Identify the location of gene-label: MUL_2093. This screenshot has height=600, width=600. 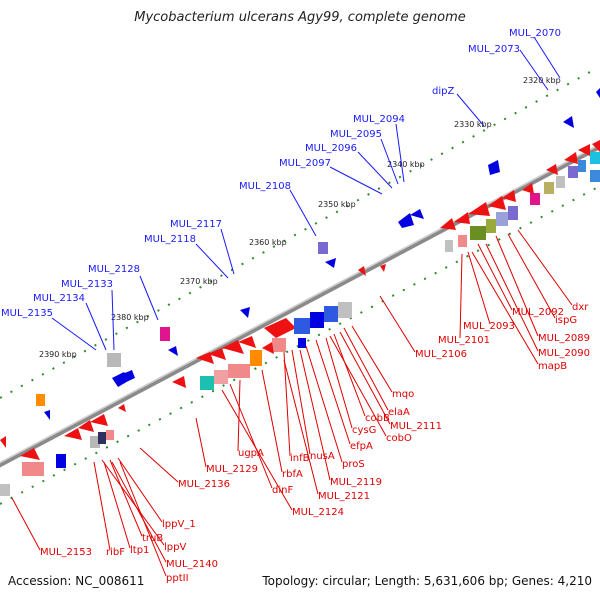
(489, 326).